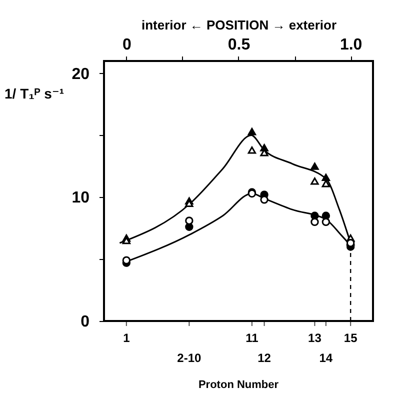 The height and width of the screenshot is (409, 405). Describe the element at coordinates (351, 338) in the screenshot. I see `text: 15` at that location.